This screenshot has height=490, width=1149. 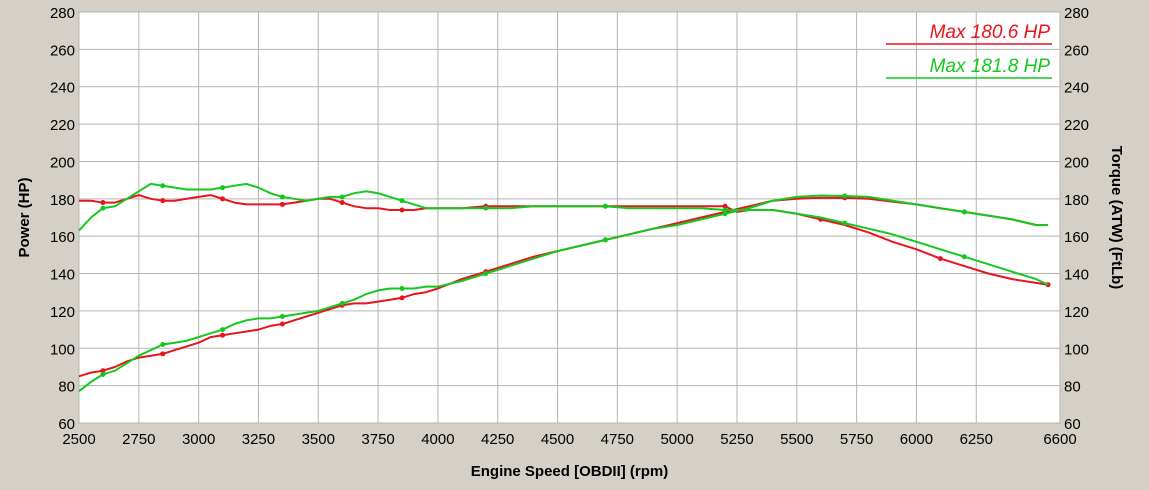 I want to click on x-tick-label: 5000, so click(x=676, y=439).